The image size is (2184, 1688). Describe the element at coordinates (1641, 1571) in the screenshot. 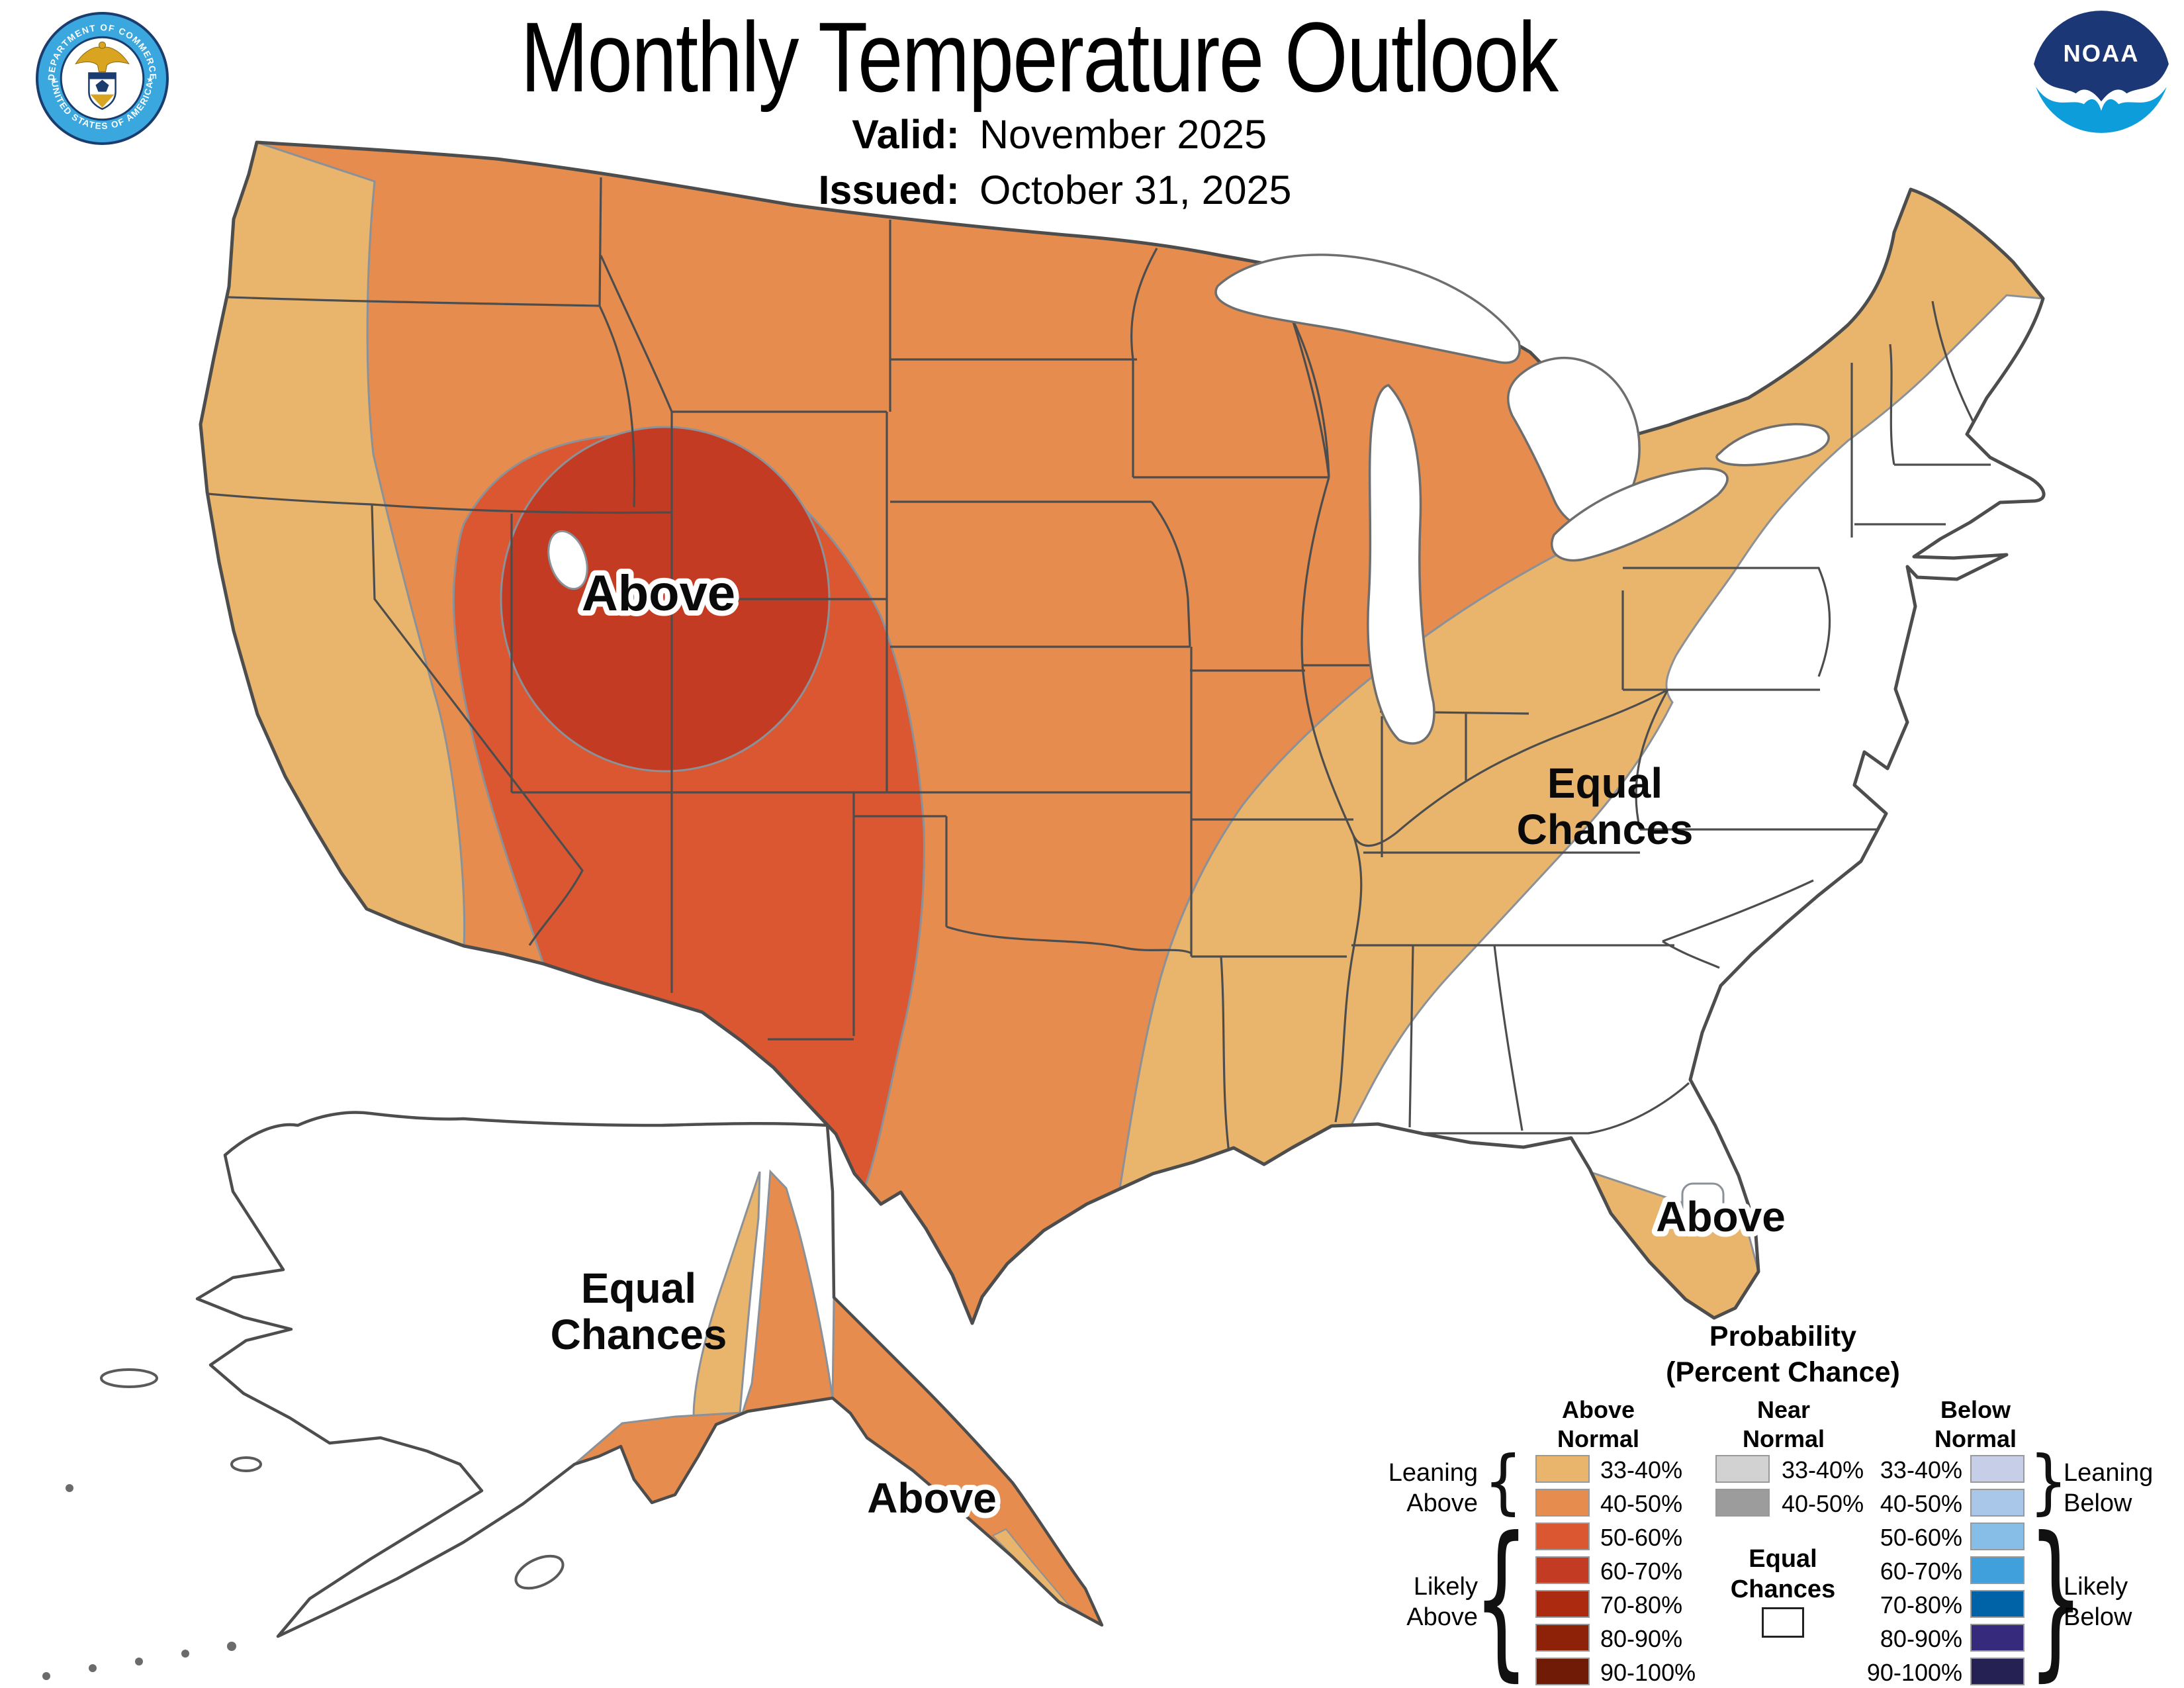

I see `legend-label-above-60-70: 60-70%` at that location.